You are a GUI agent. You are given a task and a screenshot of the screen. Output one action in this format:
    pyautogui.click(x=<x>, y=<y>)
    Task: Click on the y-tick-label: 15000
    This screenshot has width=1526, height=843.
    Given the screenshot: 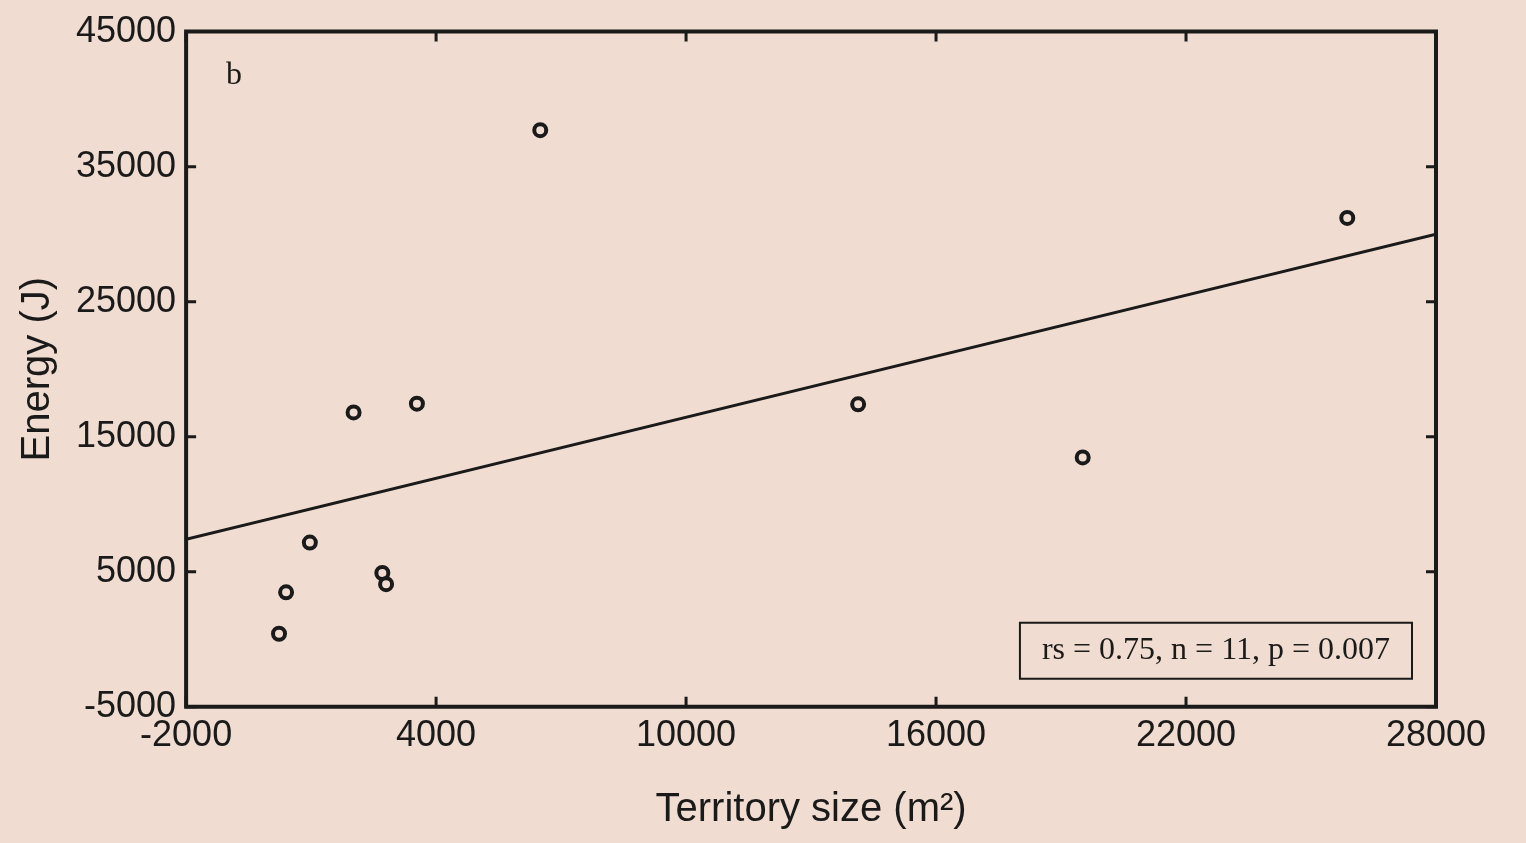 What is the action you would take?
    pyautogui.click(x=126, y=434)
    